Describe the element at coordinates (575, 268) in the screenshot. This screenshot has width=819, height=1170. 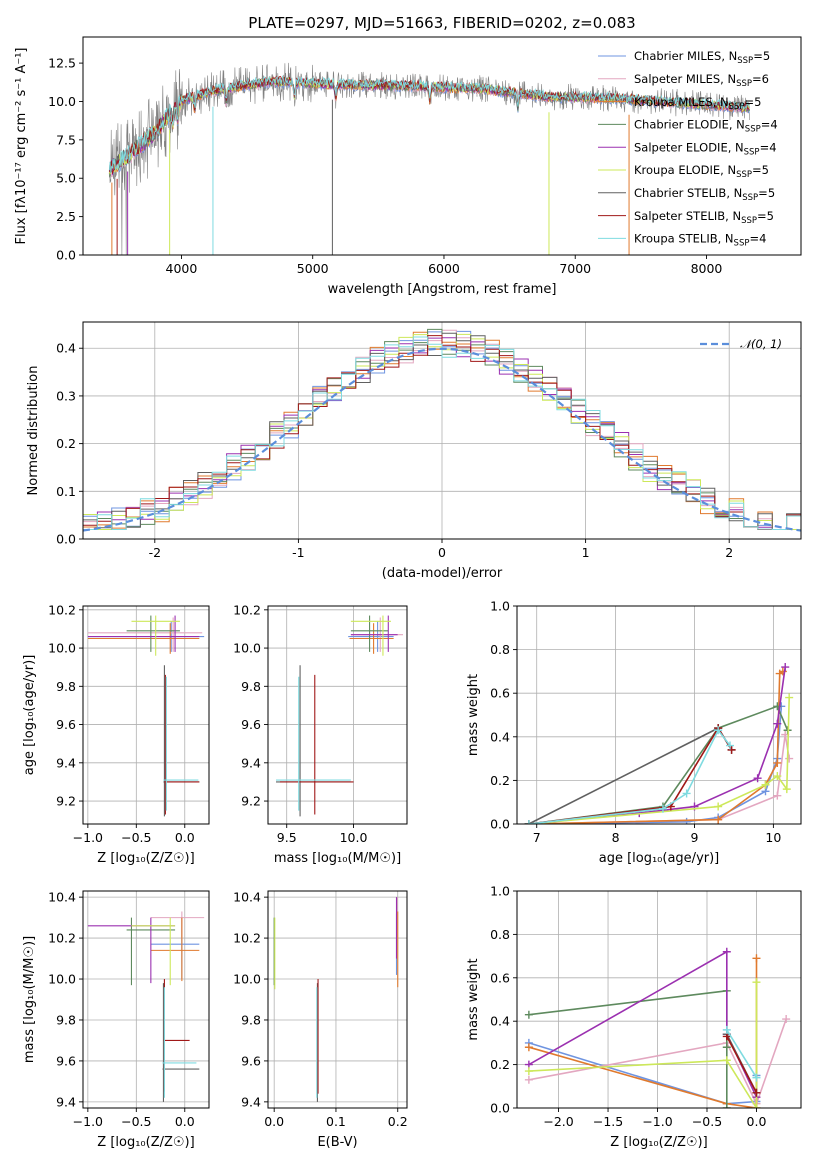
I see `x-tick-label: 7000` at that location.